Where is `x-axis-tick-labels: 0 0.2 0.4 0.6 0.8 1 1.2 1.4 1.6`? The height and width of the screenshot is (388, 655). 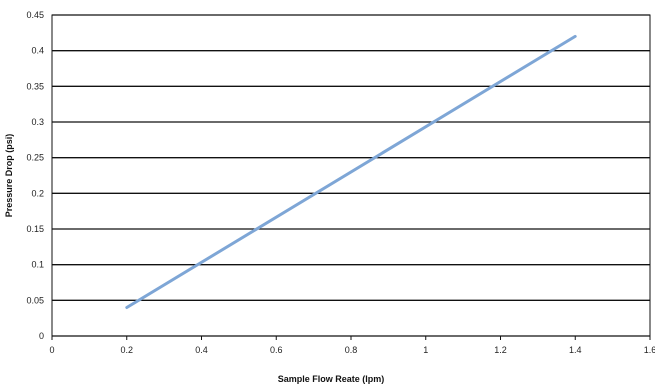
x-axis-tick-labels: 0 0.2 0.4 0.6 0.8 1 1.2 1.4 1.6 is located at coordinates (352, 350).